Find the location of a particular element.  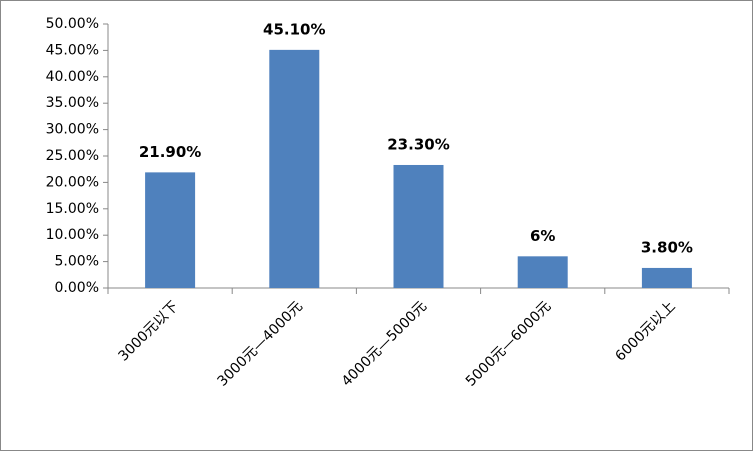

y-tick-label: 35.00% is located at coordinates (72, 103).